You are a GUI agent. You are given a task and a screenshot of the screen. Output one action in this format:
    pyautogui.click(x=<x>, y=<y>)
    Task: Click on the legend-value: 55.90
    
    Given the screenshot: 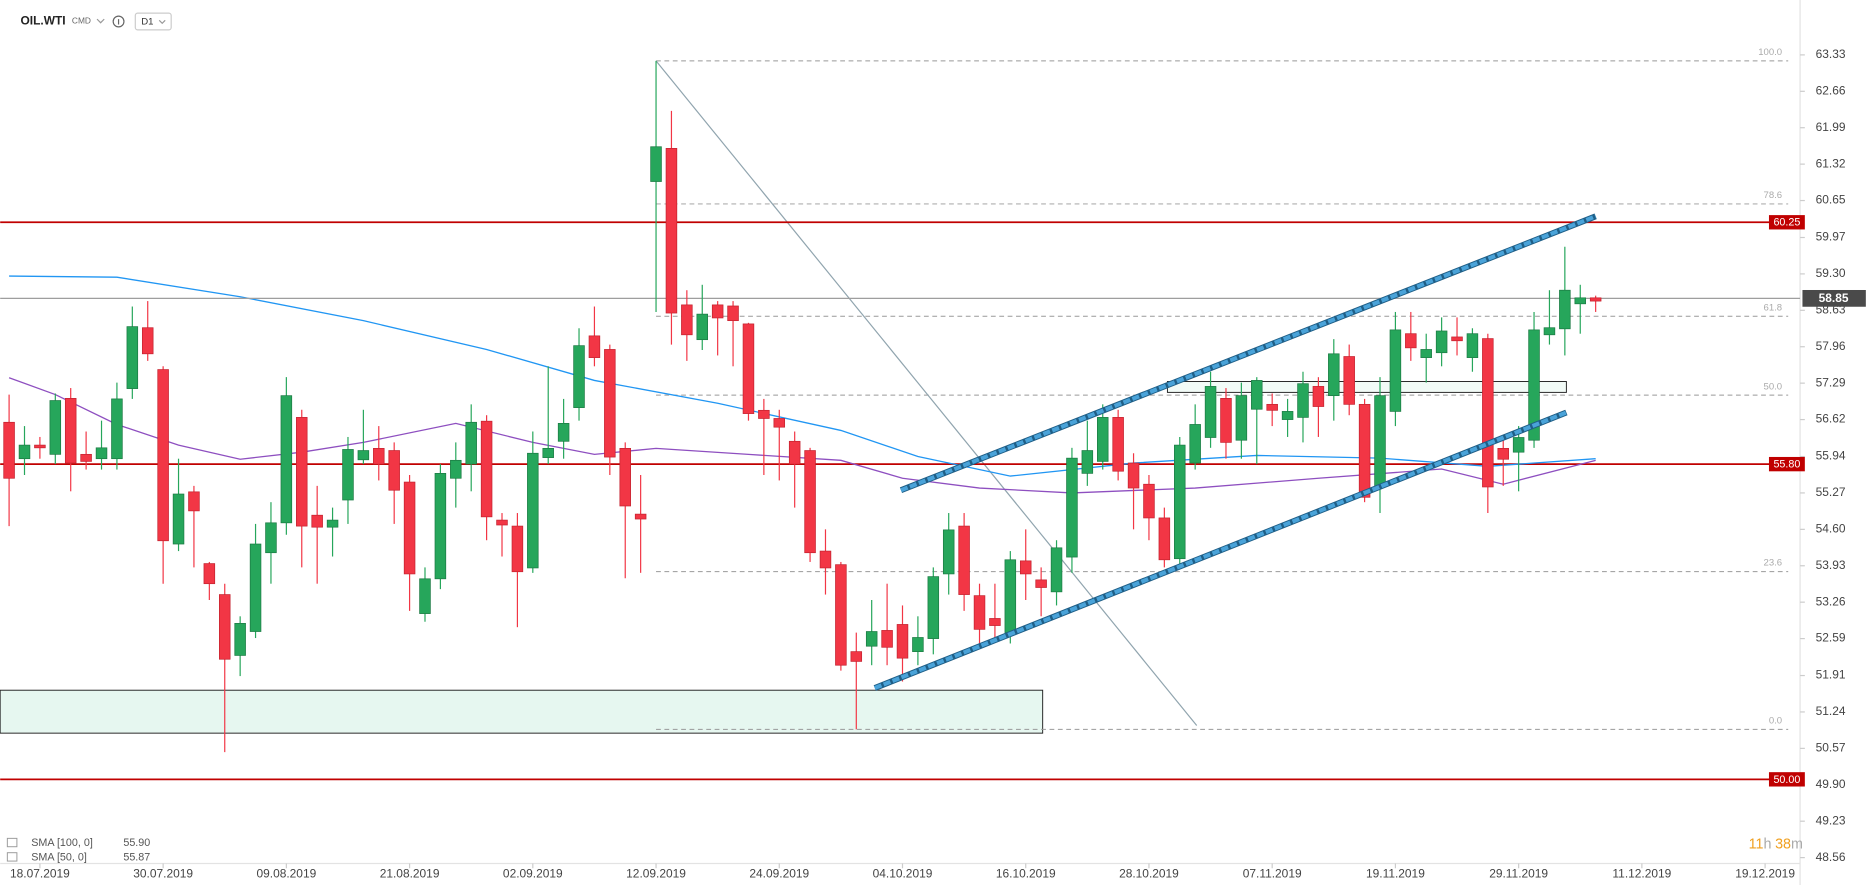 What is the action you would take?
    pyautogui.click(x=136, y=843)
    